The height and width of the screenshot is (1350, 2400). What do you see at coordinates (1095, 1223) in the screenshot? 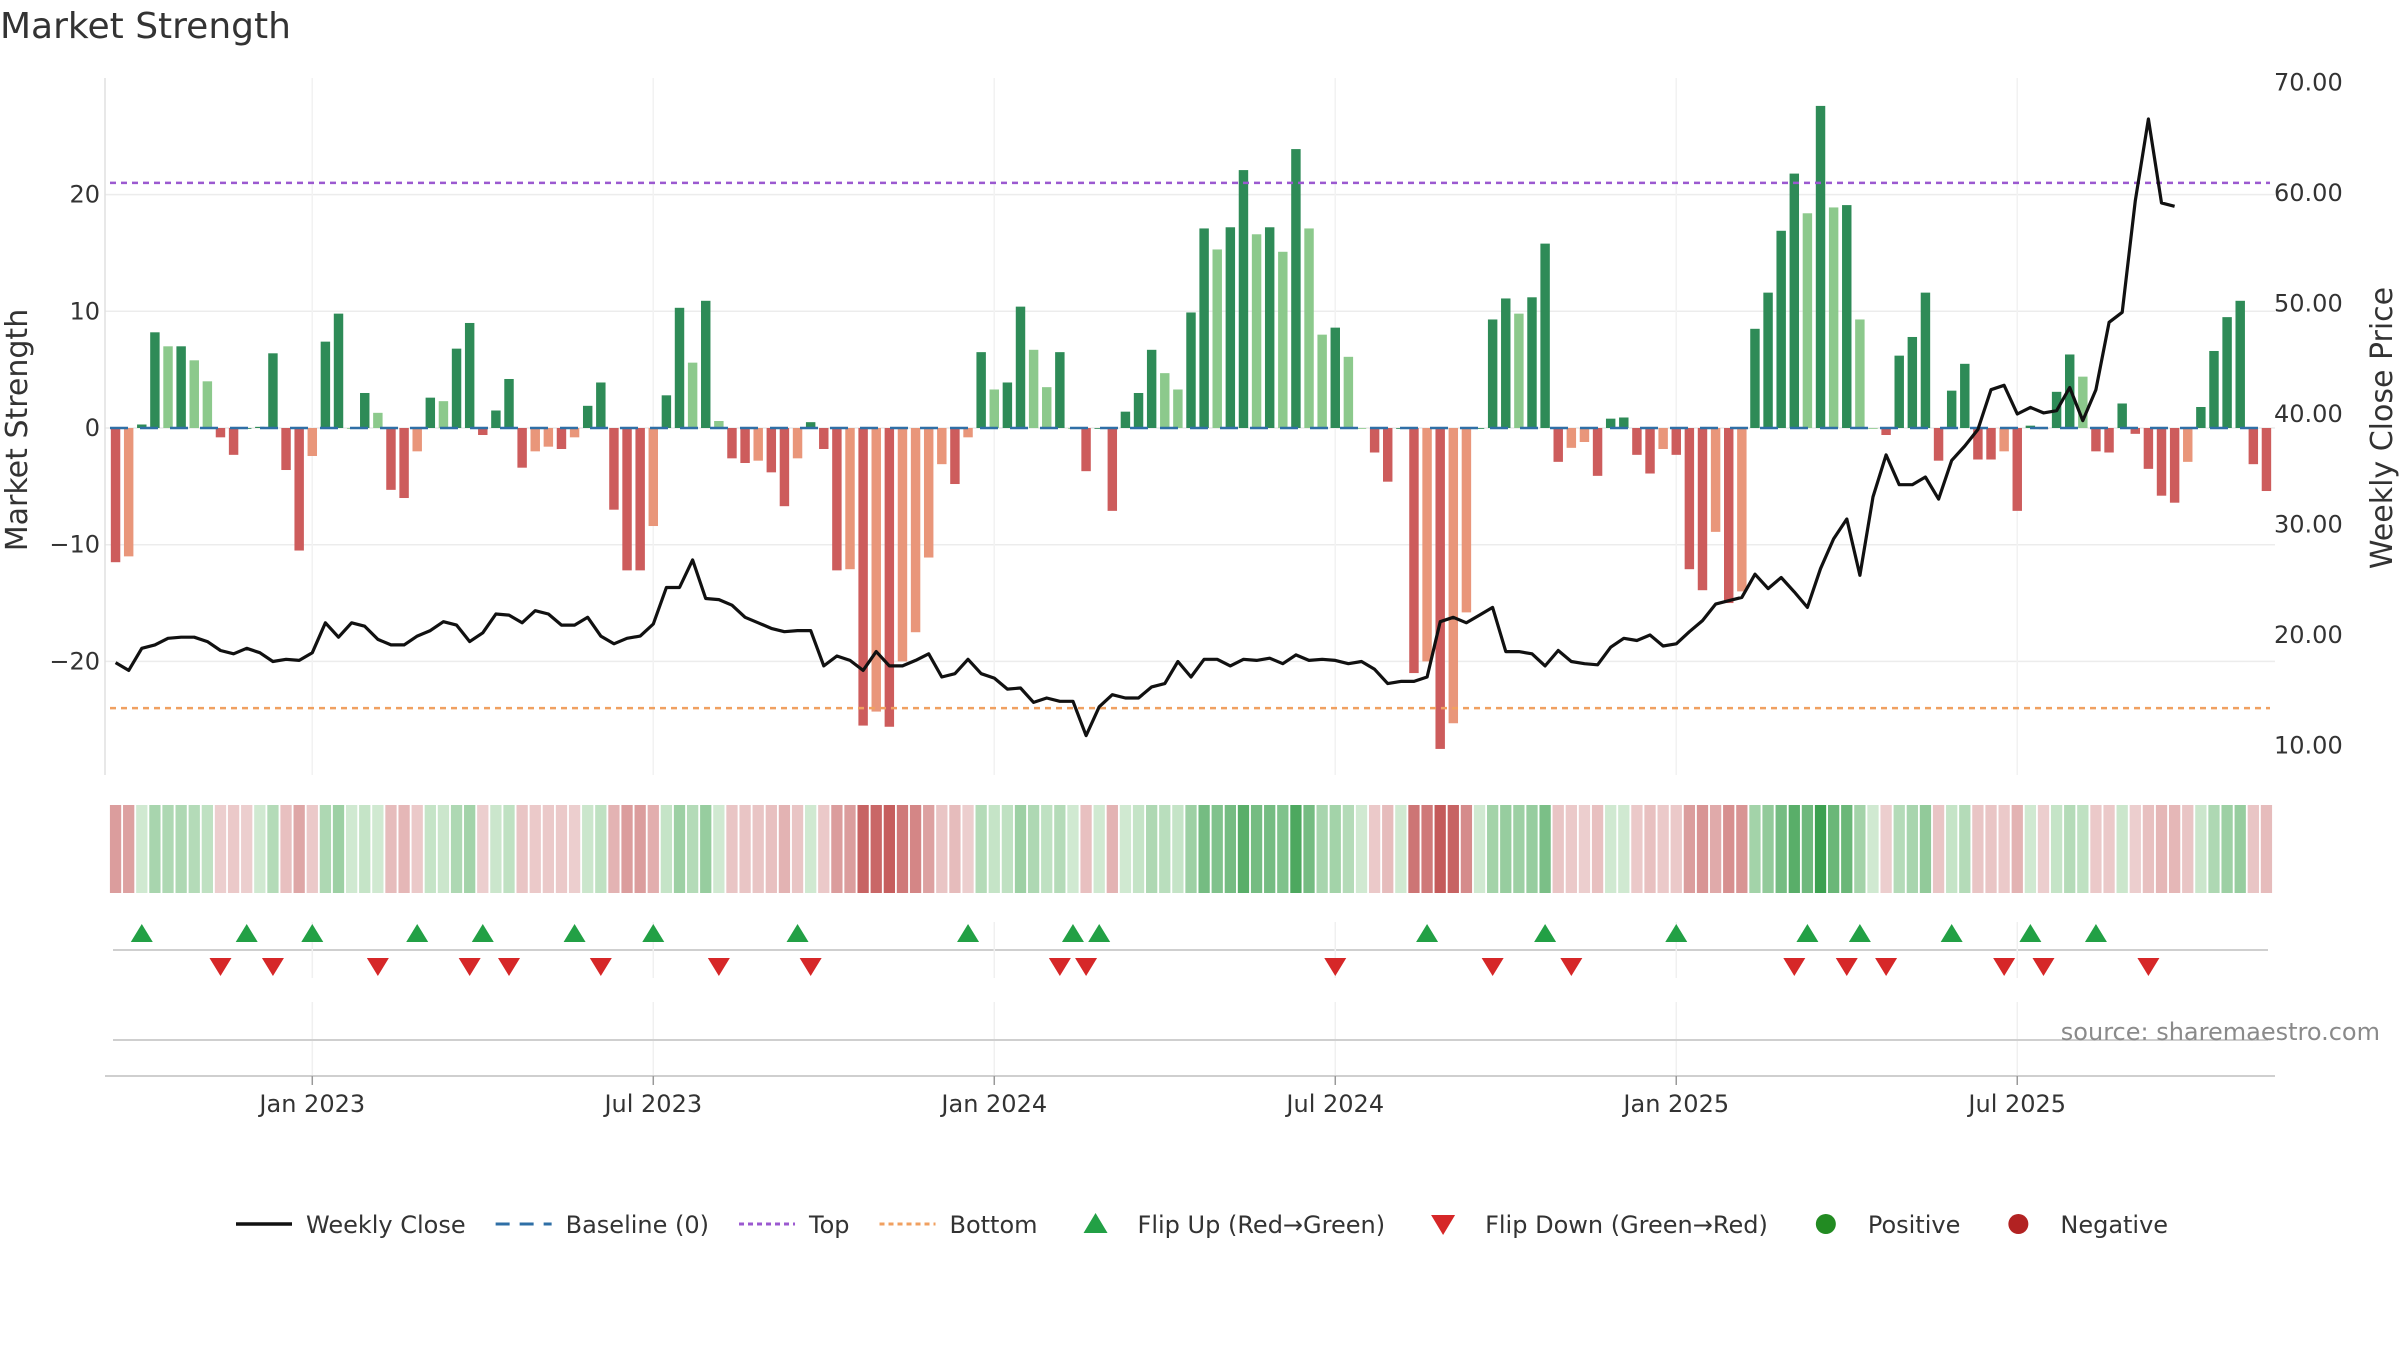
I see `legend-swatch-triangle-up` at bounding box center [1095, 1223].